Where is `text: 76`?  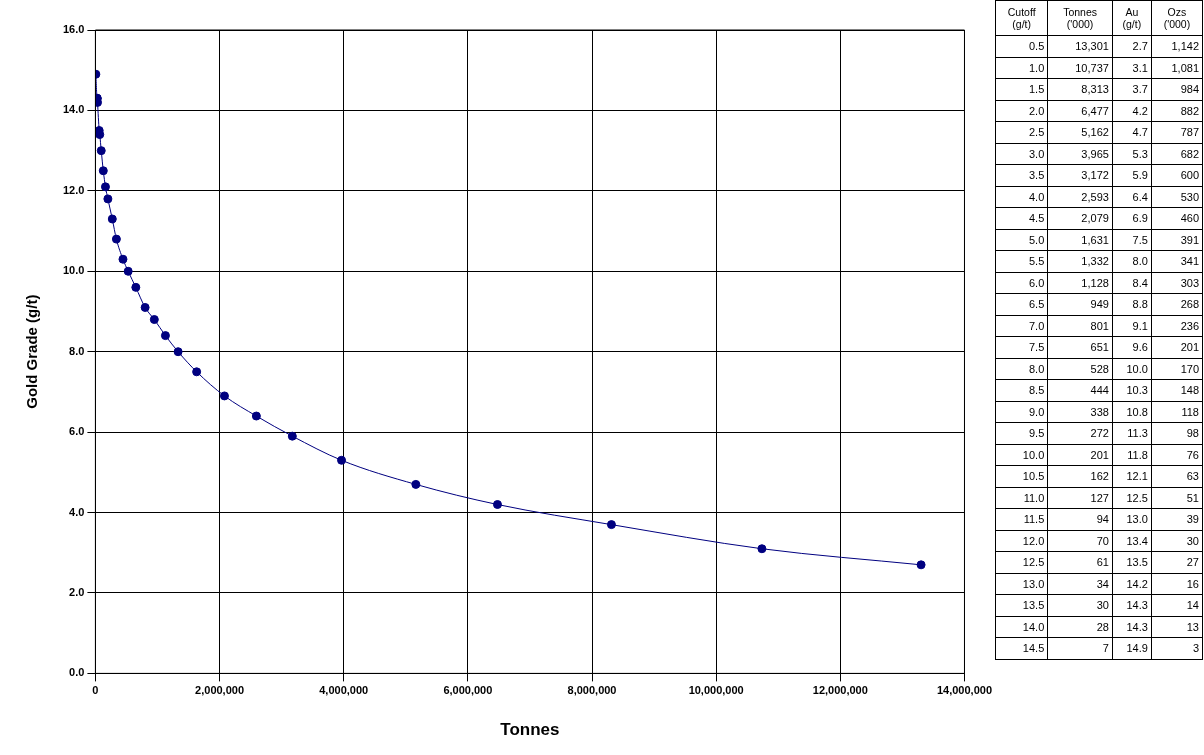 text: 76 is located at coordinates (1192, 454).